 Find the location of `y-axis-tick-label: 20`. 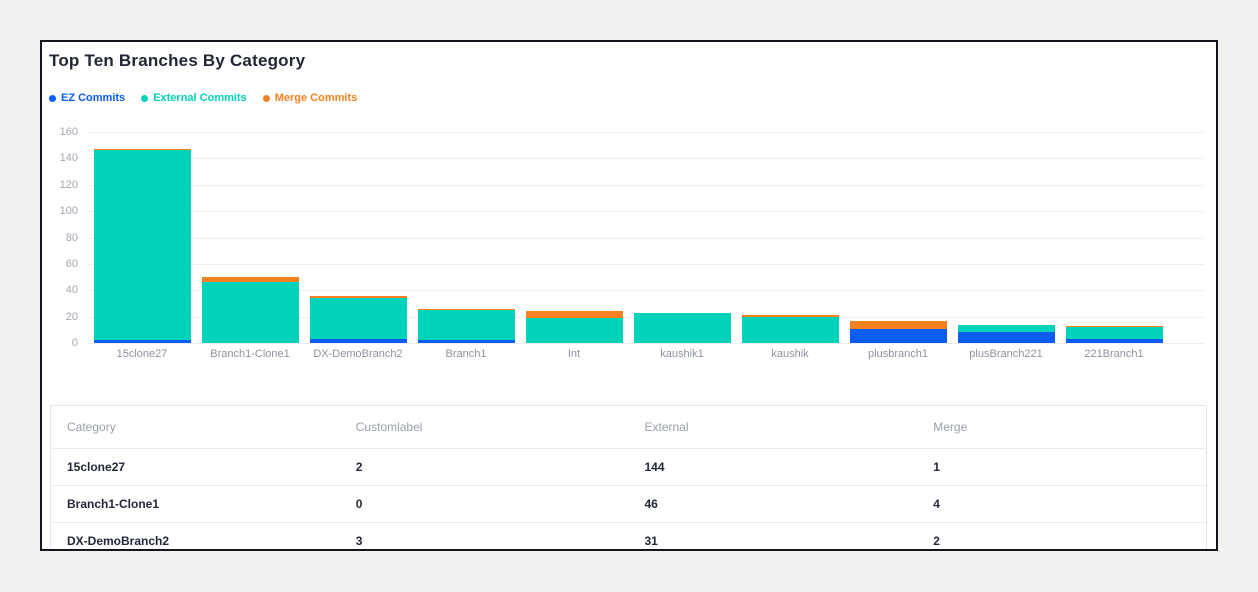

y-axis-tick-label: 20 is located at coordinates (71, 316).